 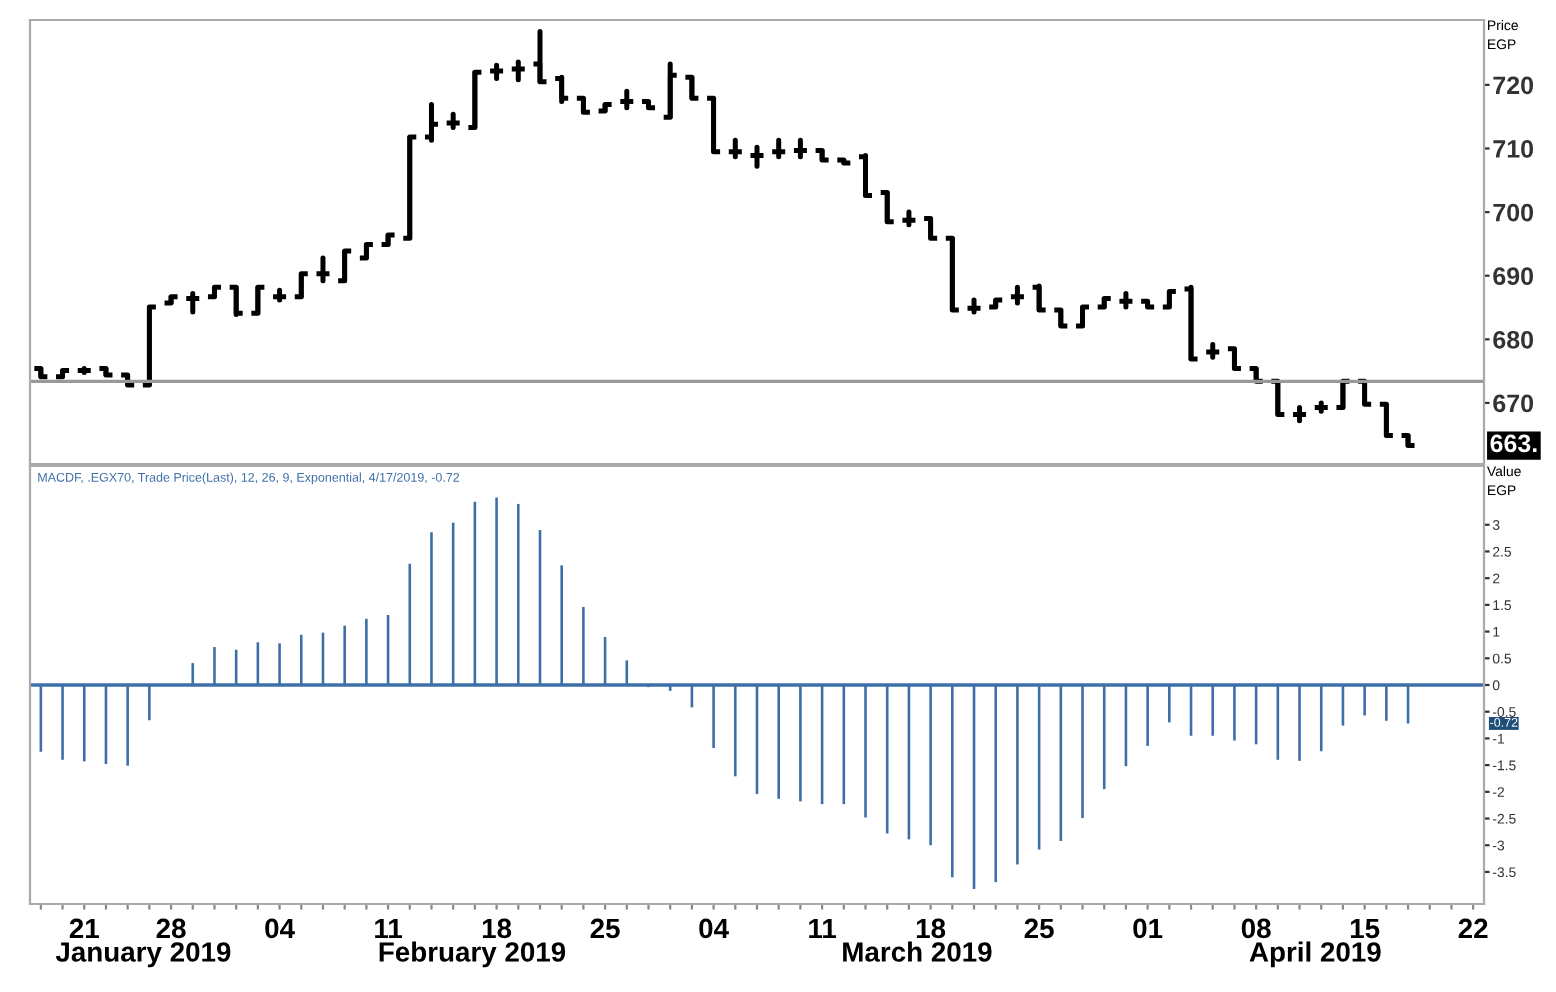 I want to click on y-tick-label: 710, so click(x=1513, y=149).